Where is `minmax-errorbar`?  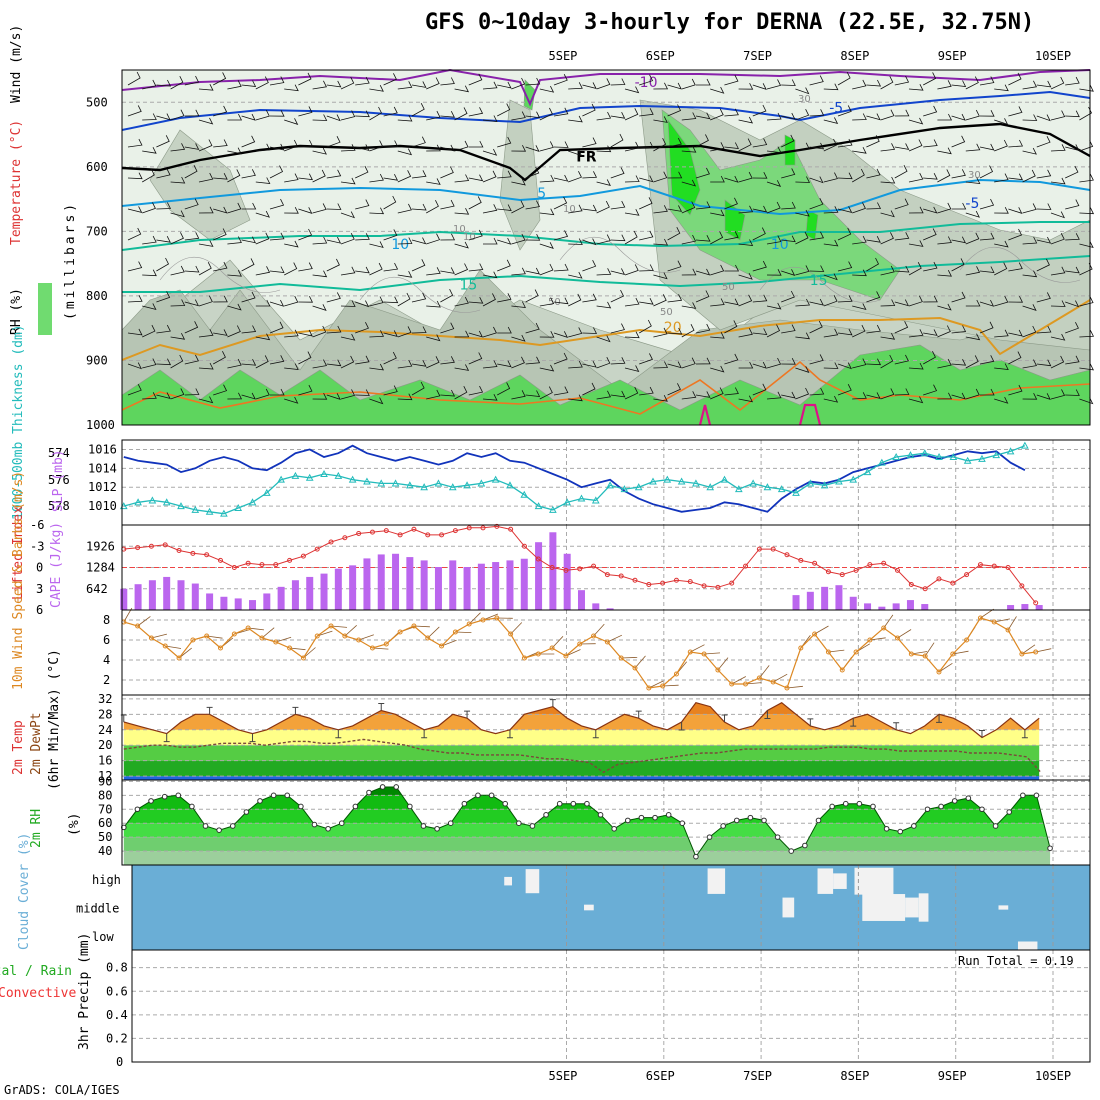 minmax-errorbar is located at coordinates (981, 734).